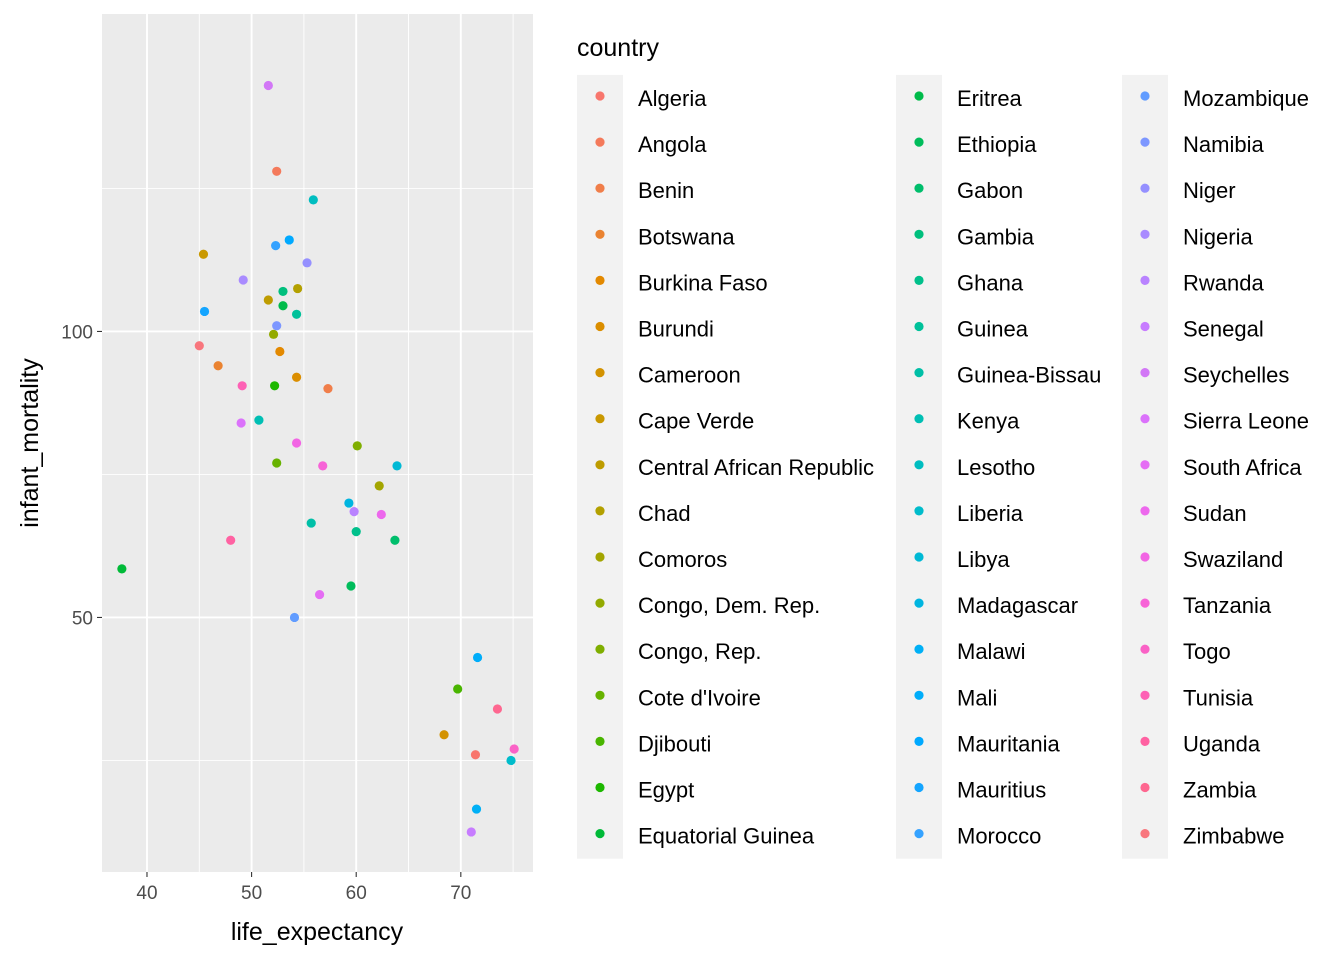 This screenshot has width=1344, height=960. Describe the element at coordinates (251, 893) in the screenshot. I see `x-tick-label: 50` at that location.